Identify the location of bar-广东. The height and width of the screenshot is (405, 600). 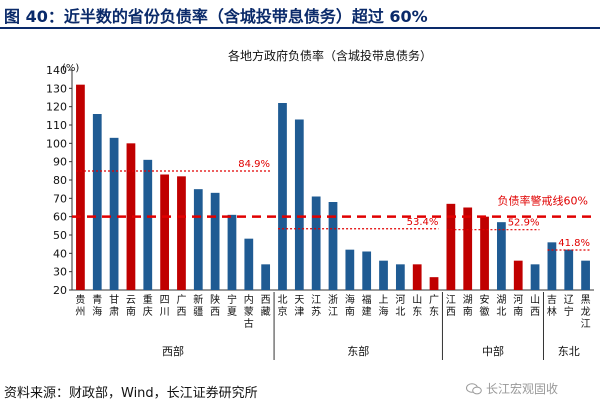
(434, 283).